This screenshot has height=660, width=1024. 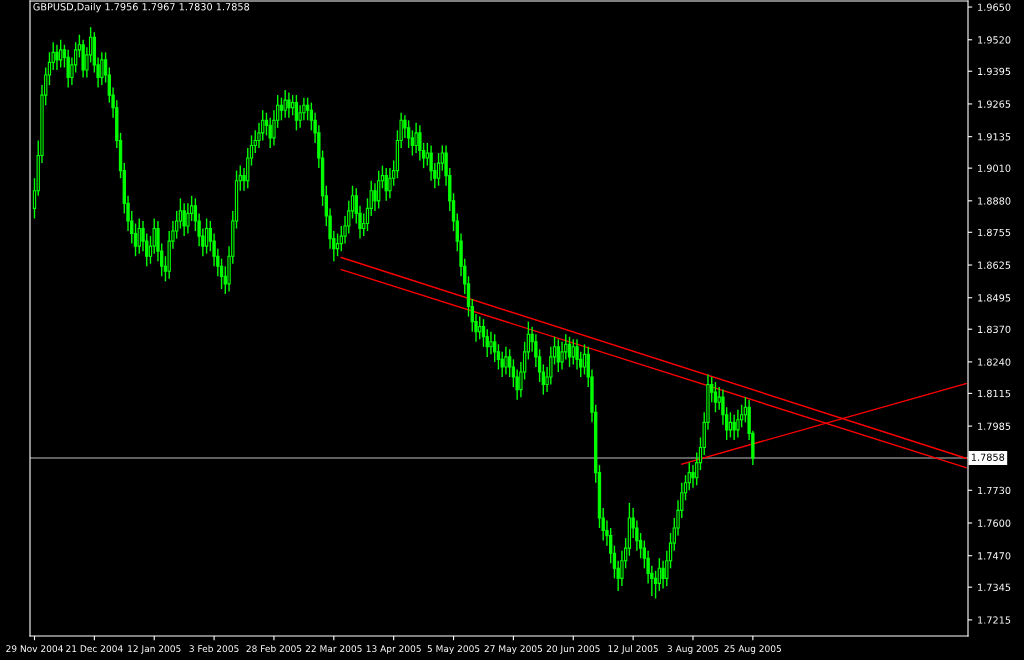 What do you see at coordinates (994, 393) in the screenshot?
I see `y-tick-label: 1.8115` at bounding box center [994, 393].